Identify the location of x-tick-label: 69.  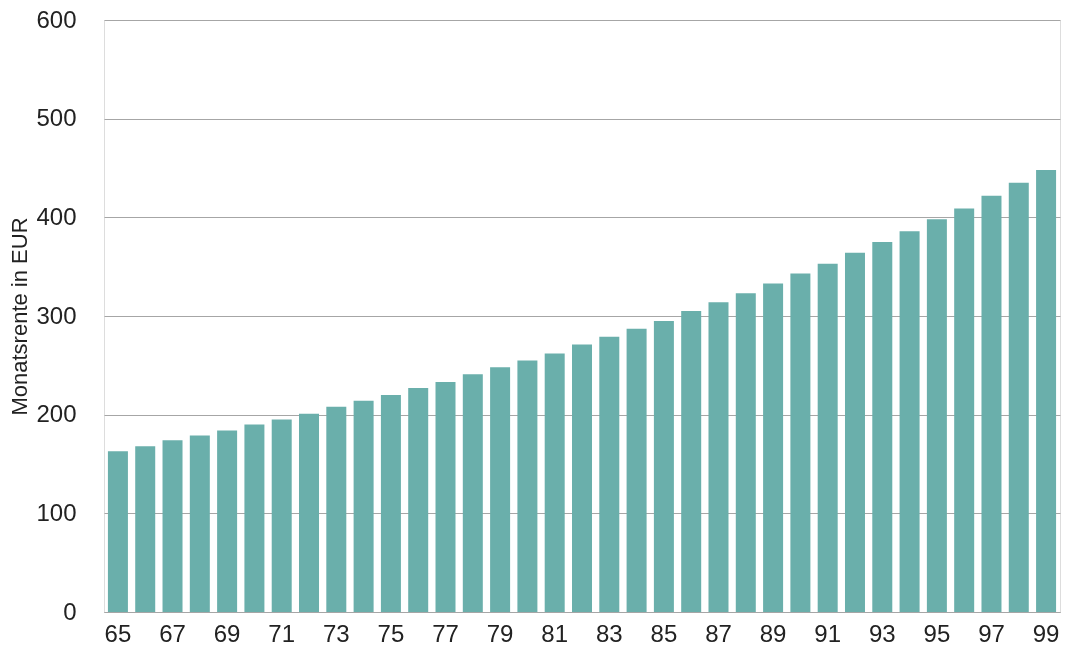
(227, 633).